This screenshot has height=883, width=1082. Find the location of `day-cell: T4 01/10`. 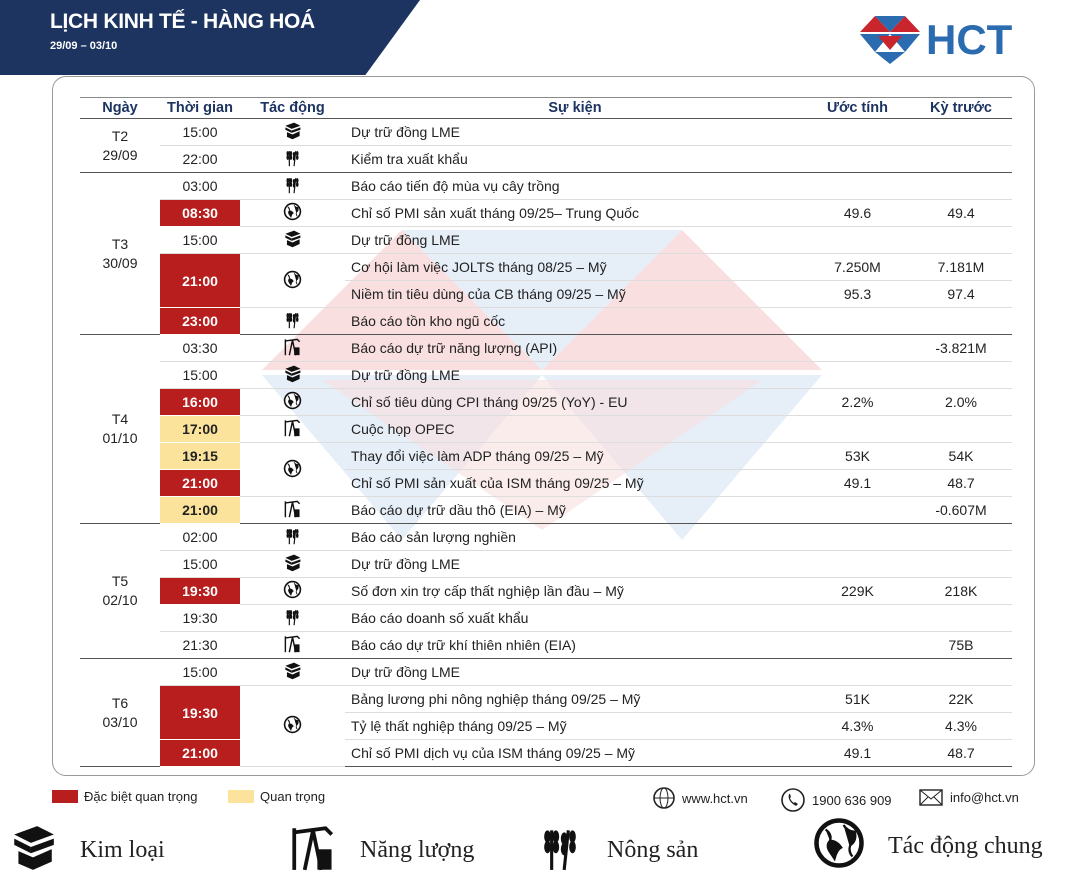

day-cell: T4 01/10 is located at coordinates (120, 429).